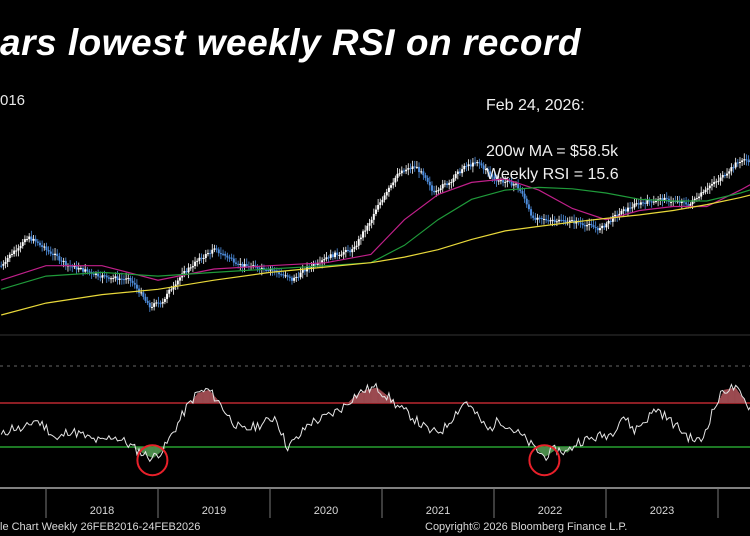 This screenshot has height=536, width=750. I want to click on annotation-rsi: Weekly RSI = 15.6, so click(552, 174).